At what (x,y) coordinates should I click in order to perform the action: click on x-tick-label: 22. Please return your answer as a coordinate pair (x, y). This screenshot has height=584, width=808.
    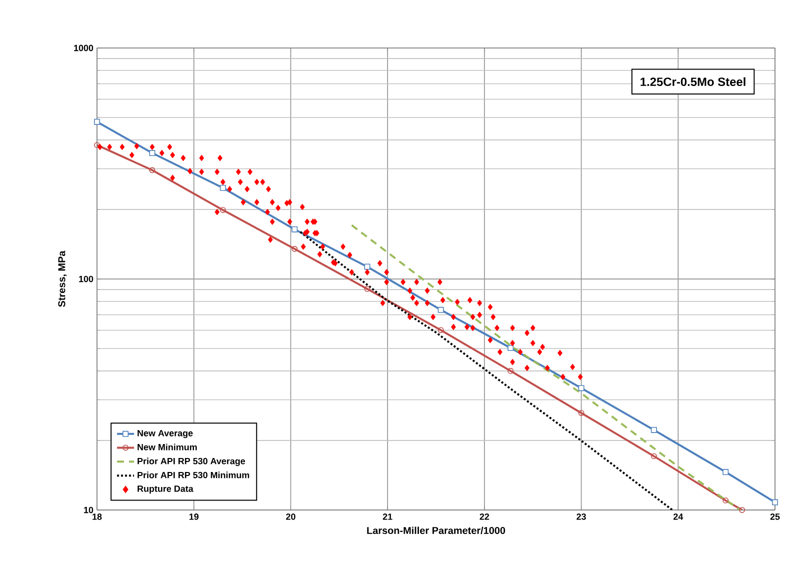
    Looking at the image, I should click on (485, 517).